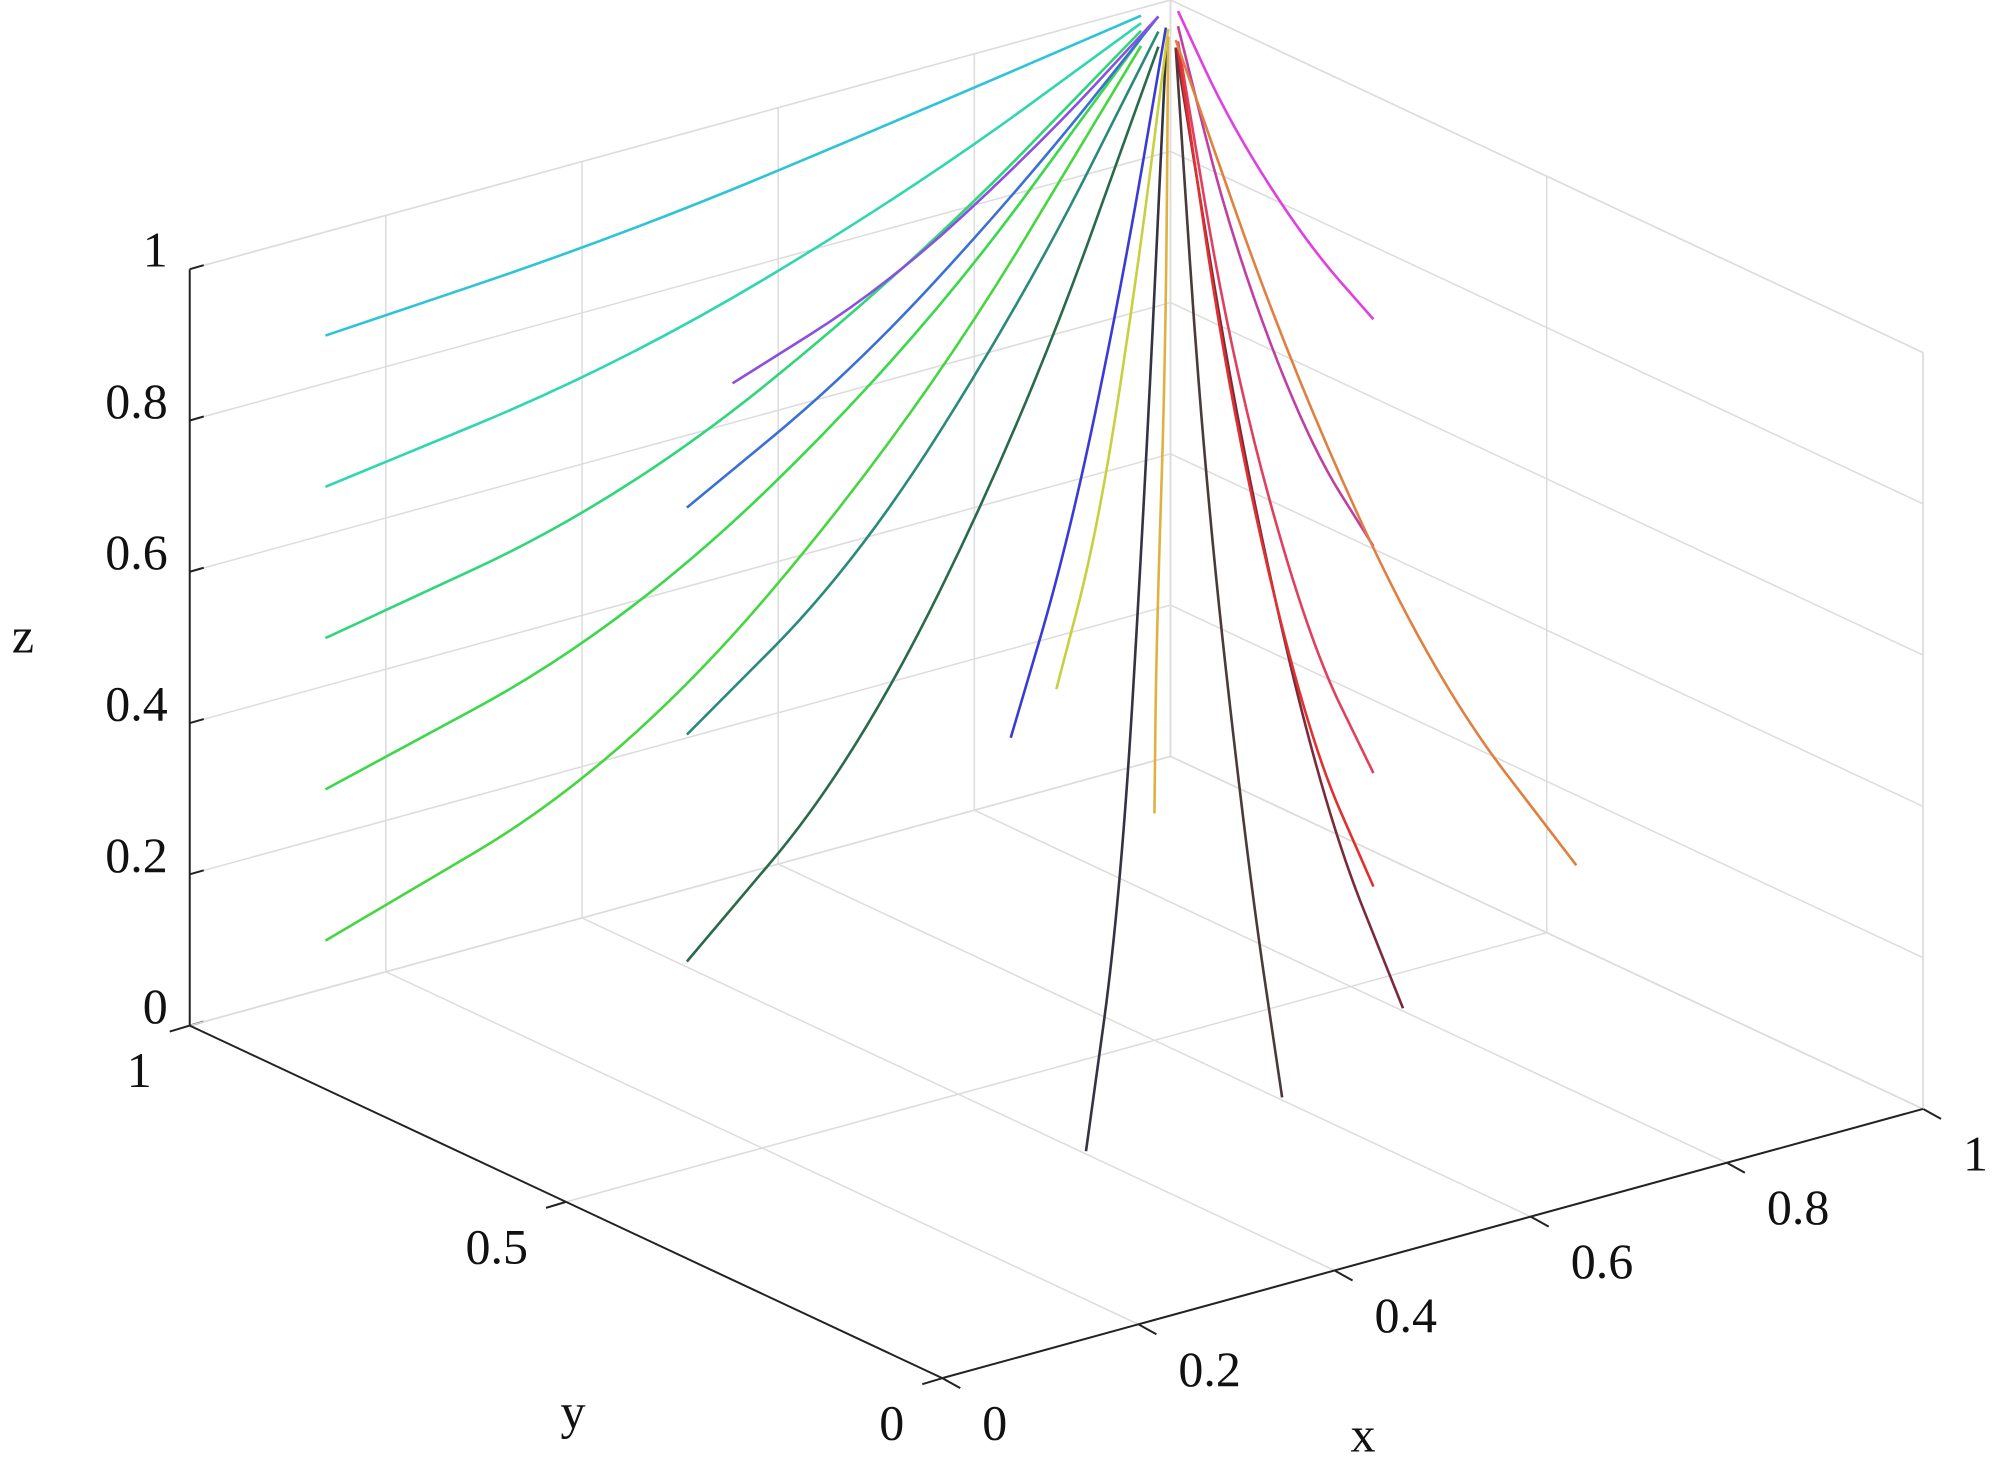 The height and width of the screenshot is (1480, 2000). Describe the element at coordinates (1363, 1434) in the screenshot. I see `x-axis-title: x` at that location.